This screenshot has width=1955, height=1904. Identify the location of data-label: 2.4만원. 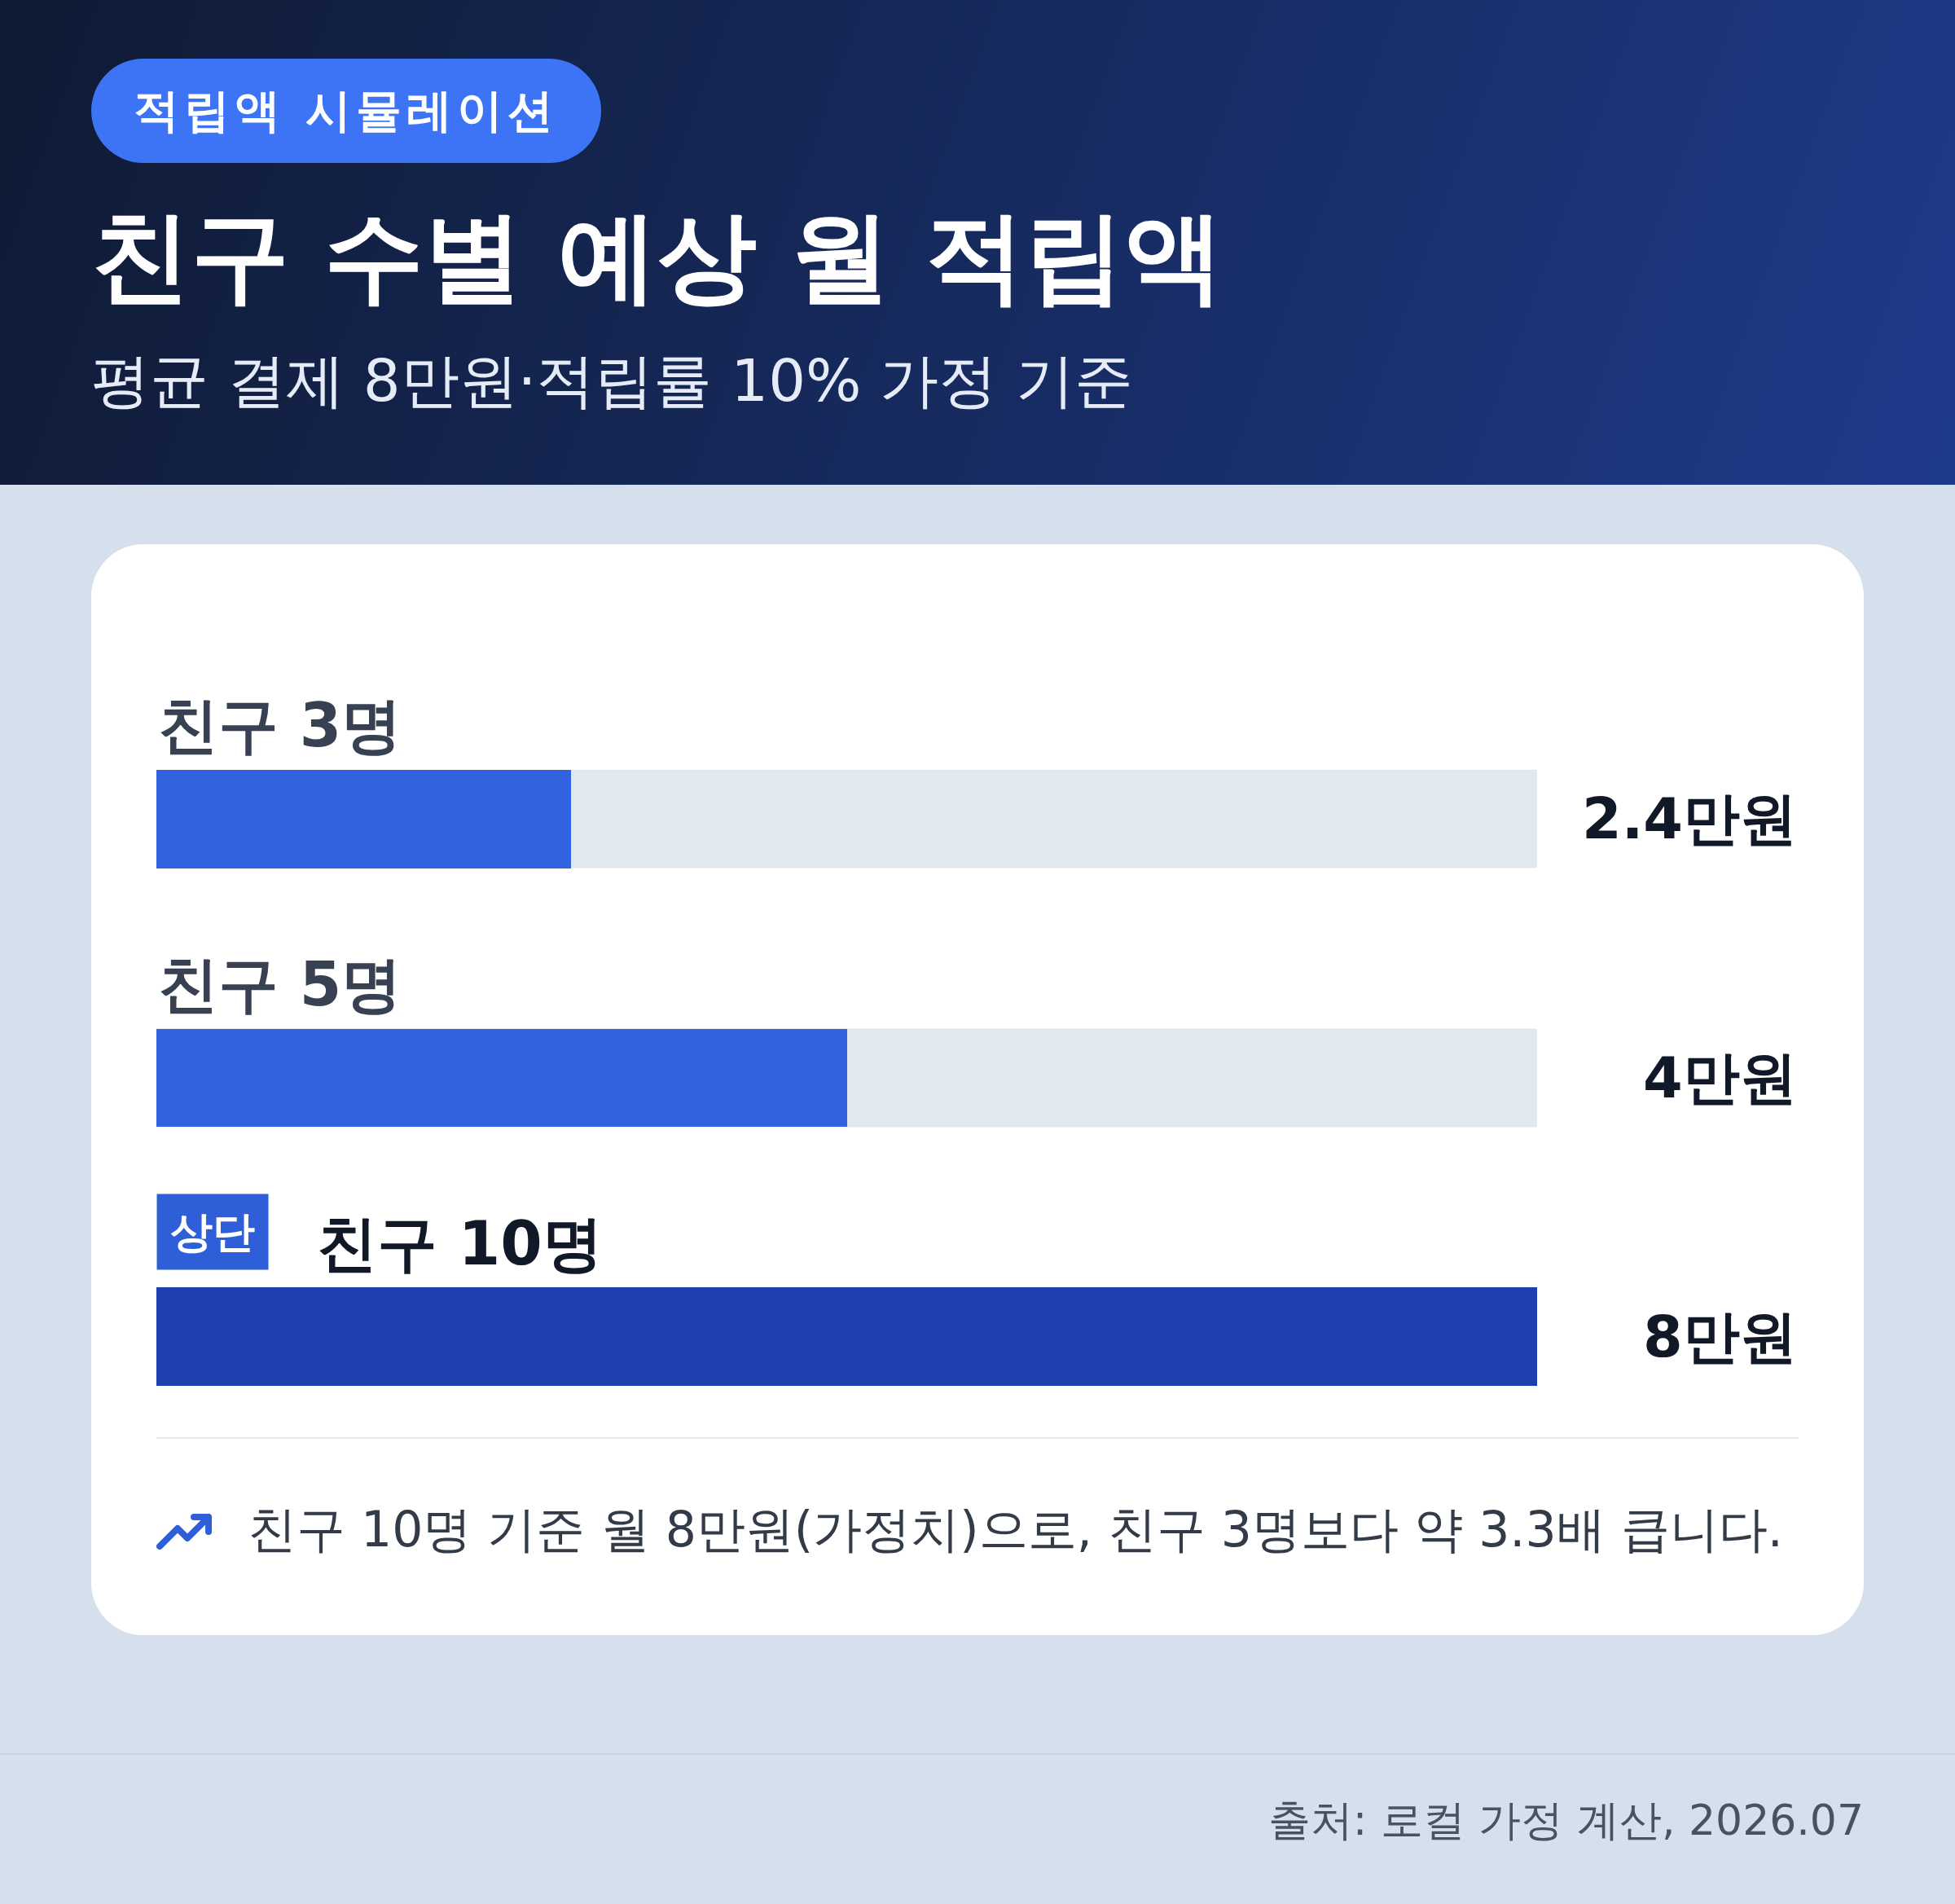
(1690, 818).